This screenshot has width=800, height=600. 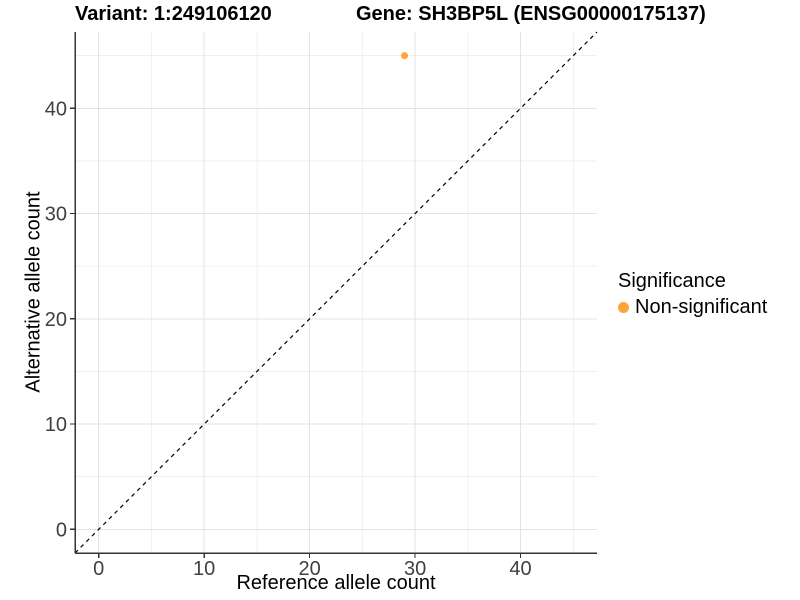 What do you see at coordinates (56, 215) in the screenshot?
I see `y-tick-label: 30` at bounding box center [56, 215].